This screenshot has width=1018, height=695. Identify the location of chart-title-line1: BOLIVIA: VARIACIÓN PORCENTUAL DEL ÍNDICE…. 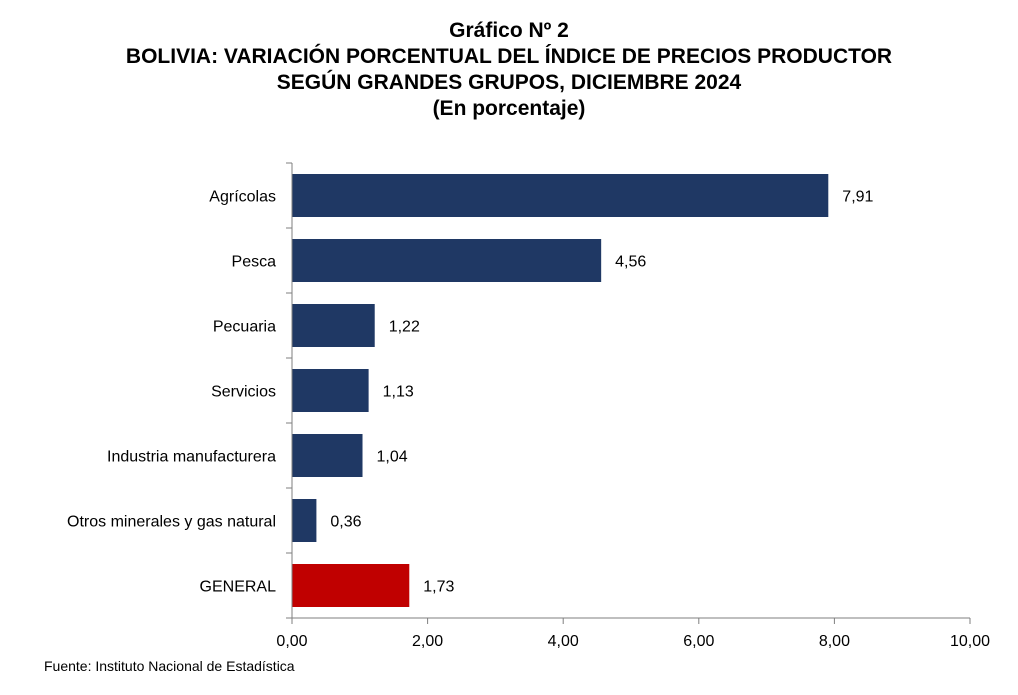
(509, 56).